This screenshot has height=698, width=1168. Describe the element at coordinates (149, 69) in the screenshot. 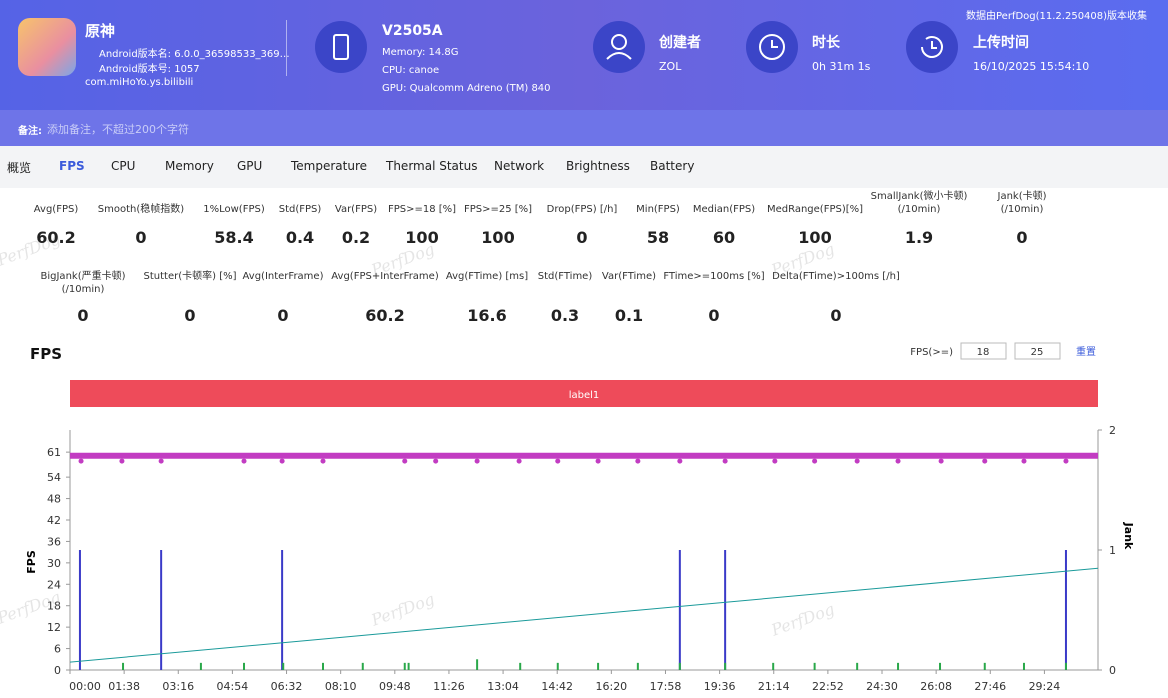

I see `android-code: Android版本号: 1057` at that location.